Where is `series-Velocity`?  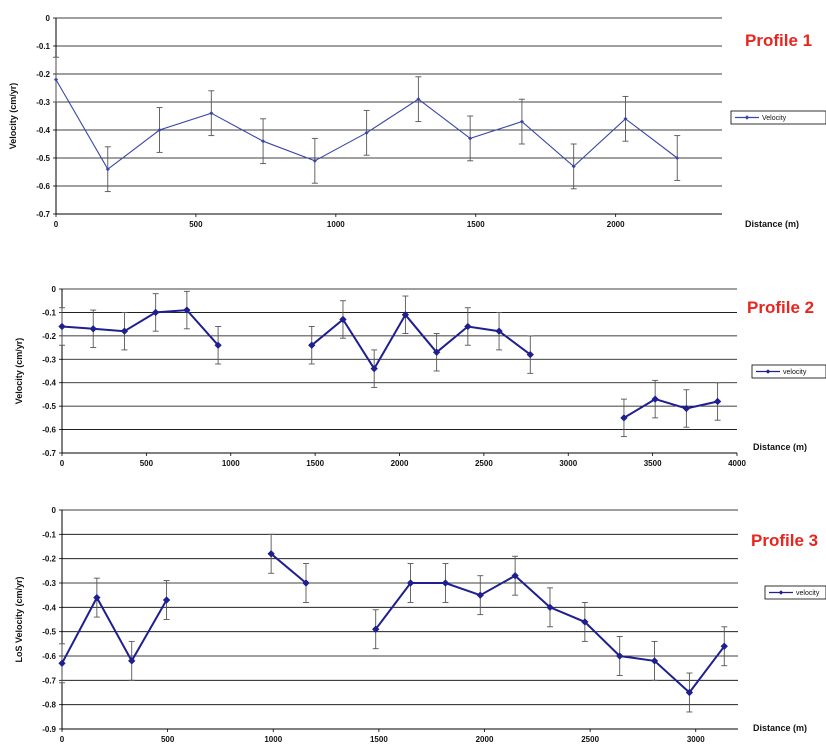
series-Velocity is located at coordinates (367, 124).